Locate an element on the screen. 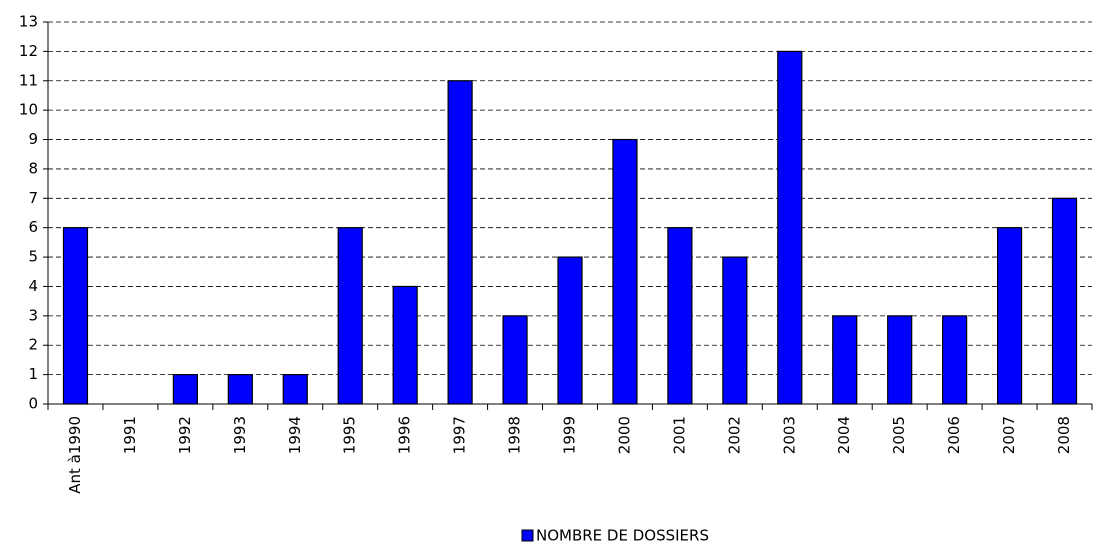 The width and height of the screenshot is (1104, 544). x-tick-label: 2004 is located at coordinates (844, 435).